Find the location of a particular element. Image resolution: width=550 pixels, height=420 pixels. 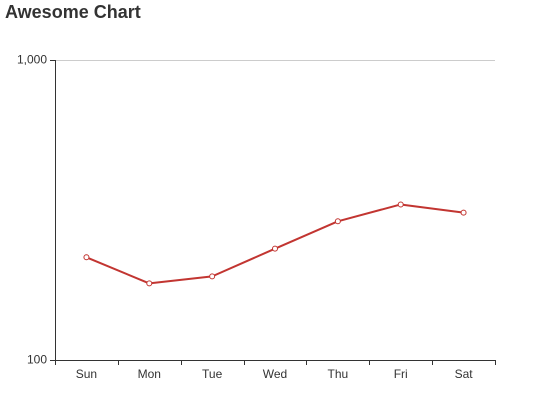

x-tick-label: Sat is located at coordinates (464, 374).